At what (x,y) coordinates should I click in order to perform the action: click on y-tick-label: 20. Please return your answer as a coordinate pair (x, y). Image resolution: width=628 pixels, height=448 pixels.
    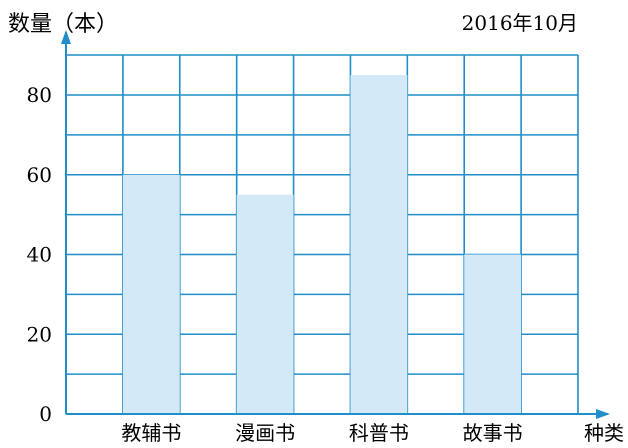
    Looking at the image, I should click on (39, 334).